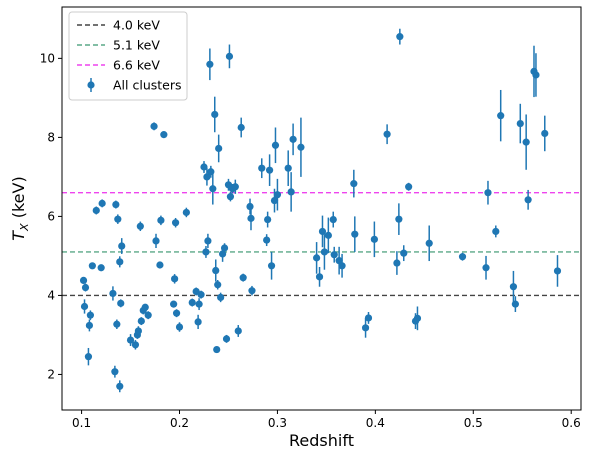  Describe the element at coordinates (47, 58) in the screenshot. I see `y-tick-label: 10` at that location.